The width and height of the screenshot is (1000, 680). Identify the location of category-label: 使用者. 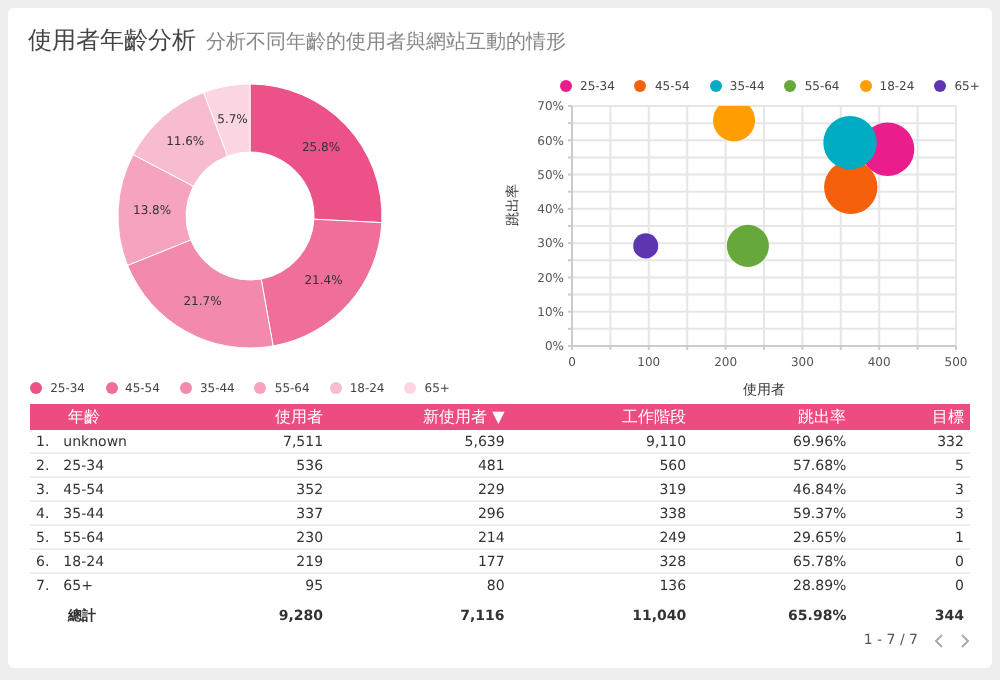
(299, 417).